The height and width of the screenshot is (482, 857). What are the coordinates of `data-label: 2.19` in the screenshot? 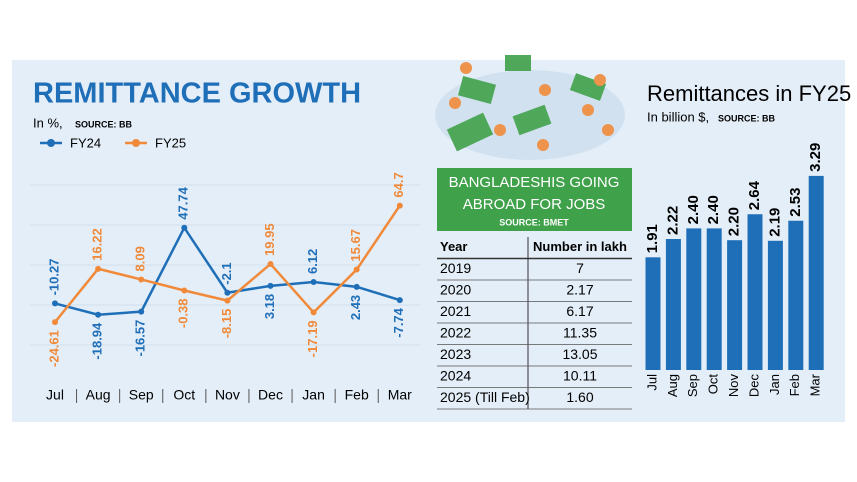 It's located at (774, 222).